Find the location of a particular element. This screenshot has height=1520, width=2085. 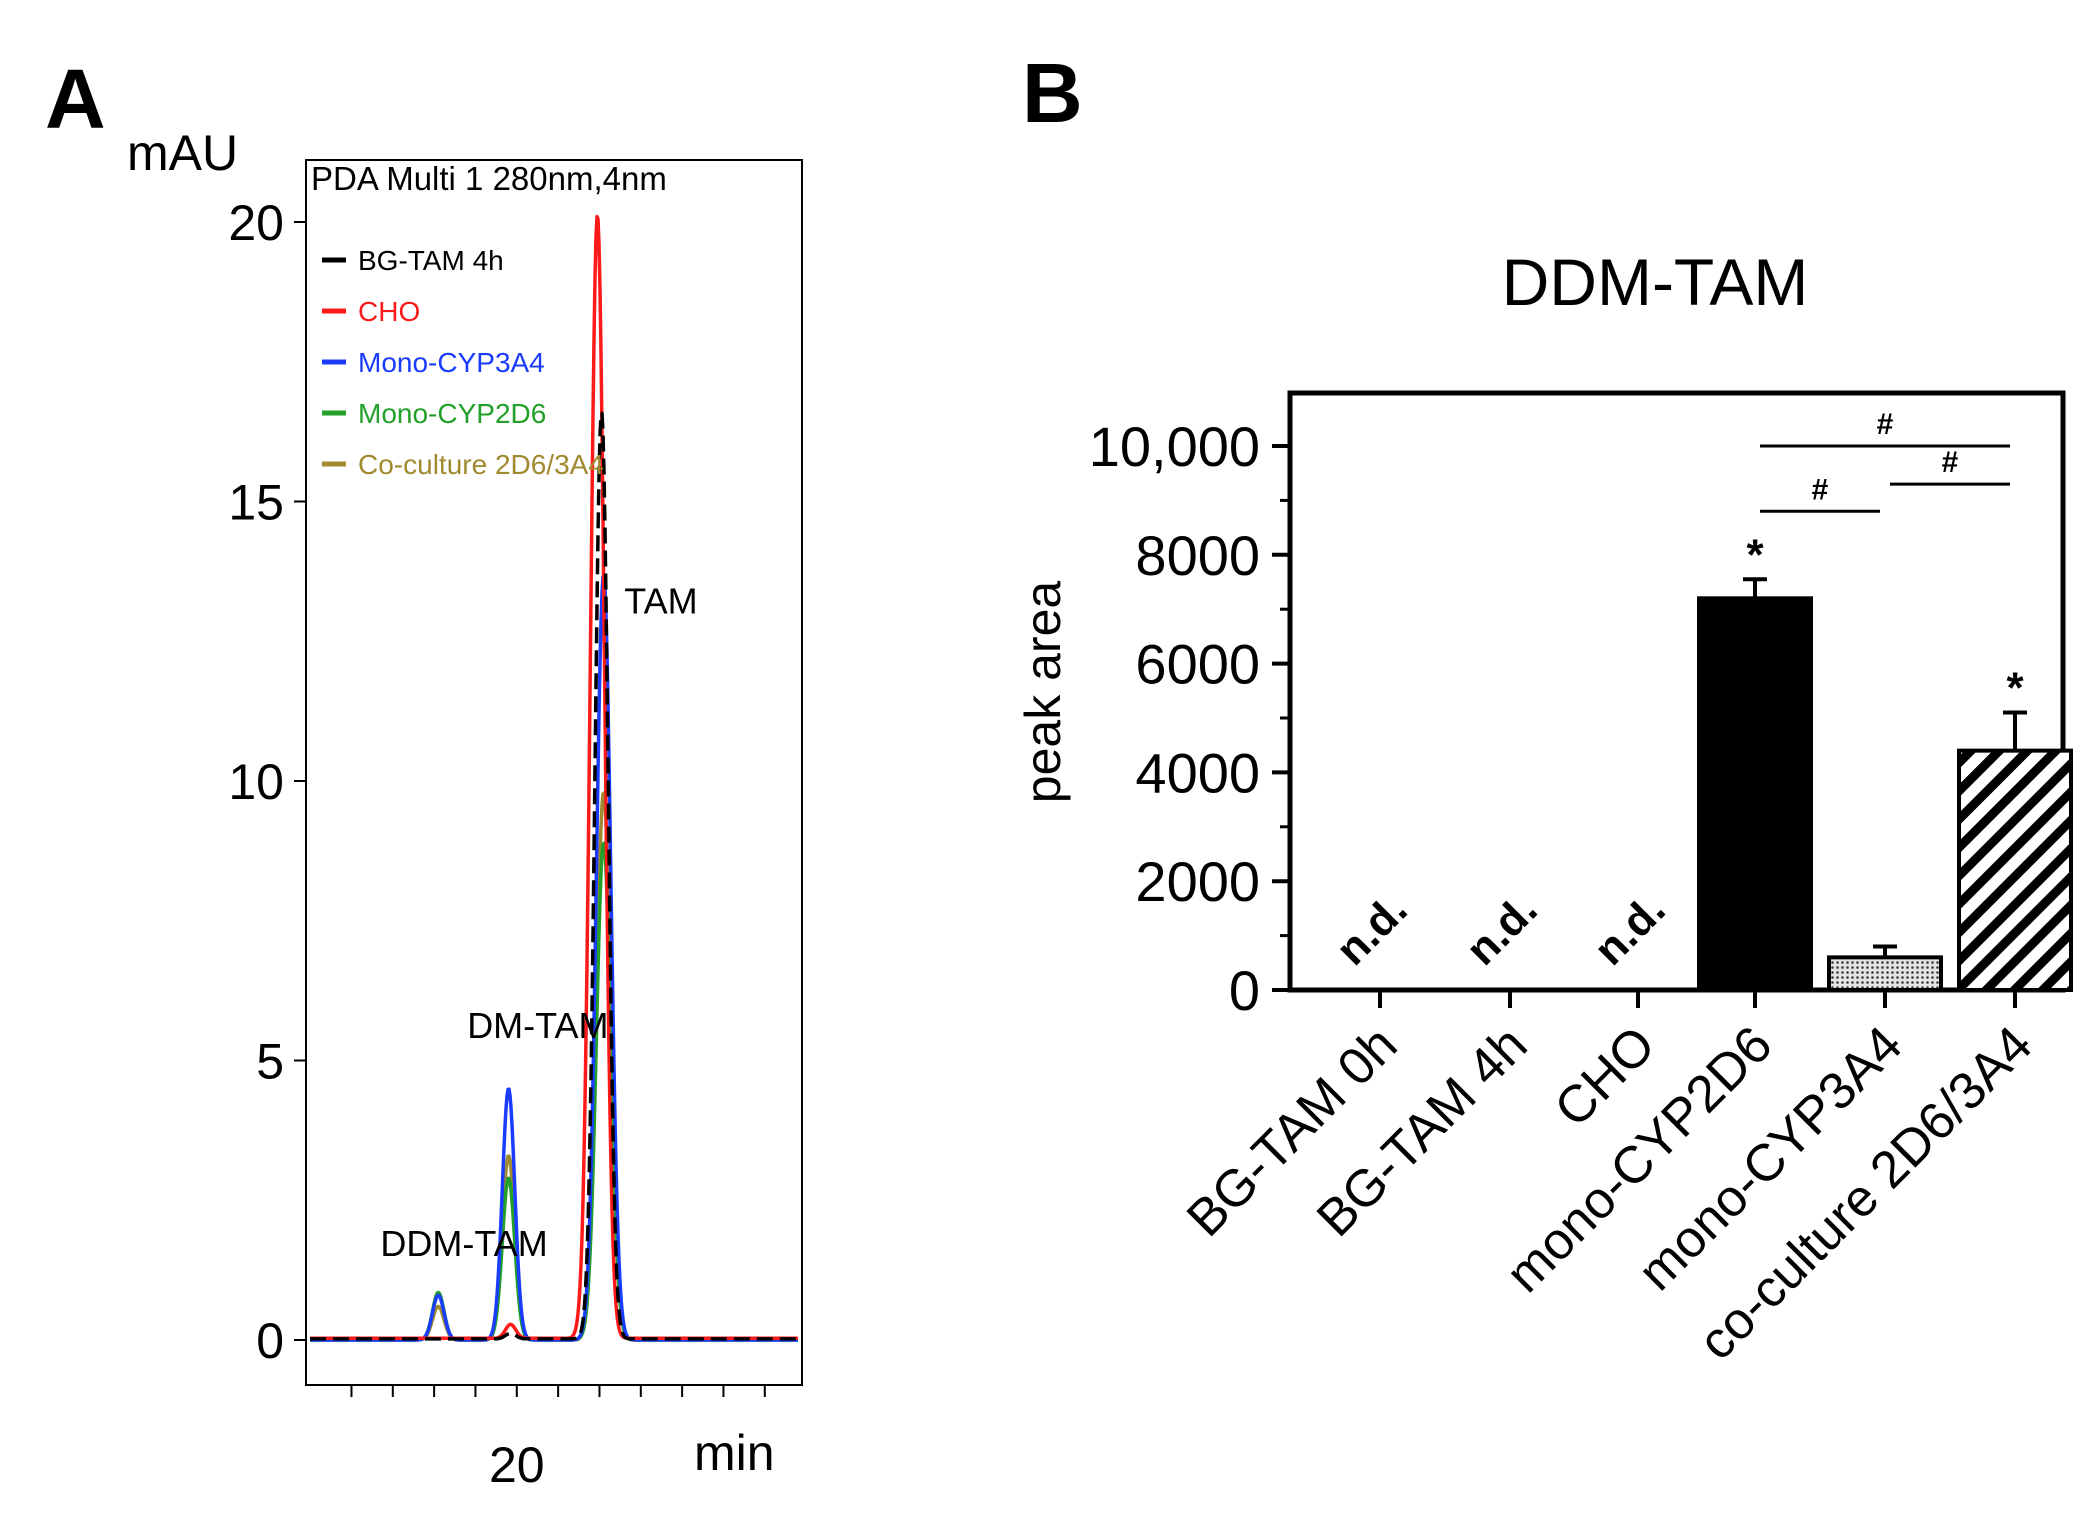

y-tick-label: 8000 is located at coordinates (1197, 555).